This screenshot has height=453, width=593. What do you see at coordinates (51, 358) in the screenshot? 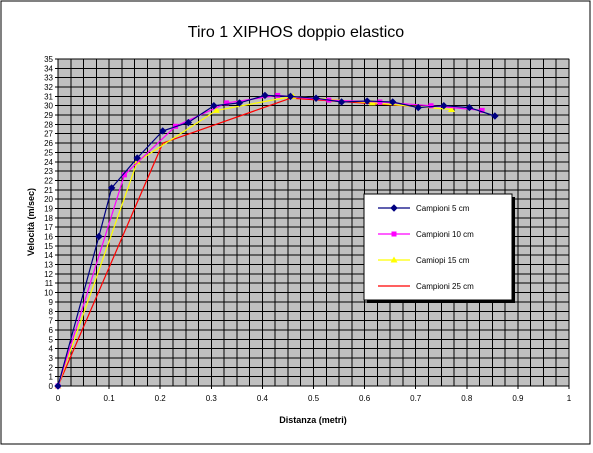
I see `y-tick-label: 3` at bounding box center [51, 358].